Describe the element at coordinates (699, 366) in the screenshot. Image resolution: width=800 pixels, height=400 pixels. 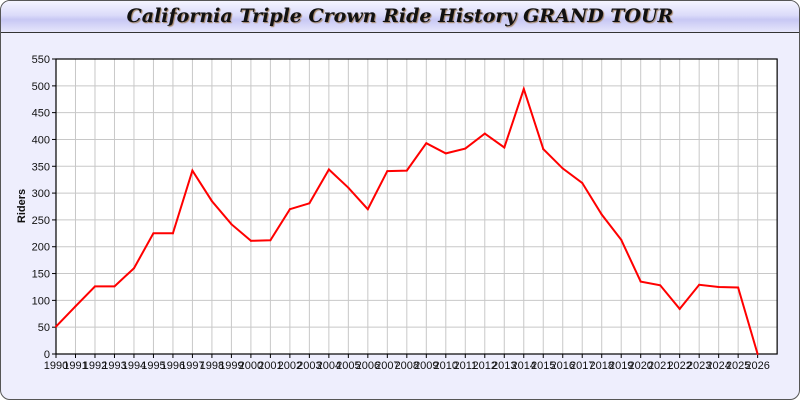
I see `x-tick-label: 2023` at that location.